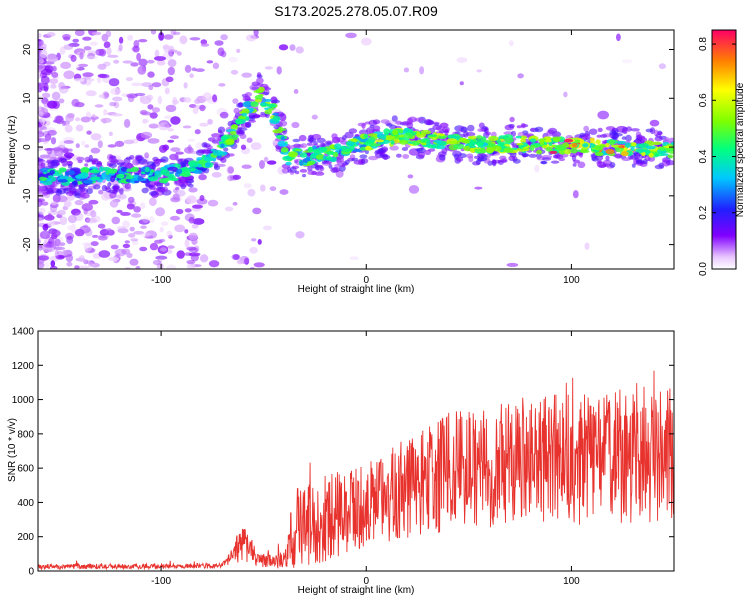 The height and width of the screenshot is (600, 750). What do you see at coordinates (25, 469) in the screenshot?
I see `snr-ytick-label: 600` at bounding box center [25, 469].